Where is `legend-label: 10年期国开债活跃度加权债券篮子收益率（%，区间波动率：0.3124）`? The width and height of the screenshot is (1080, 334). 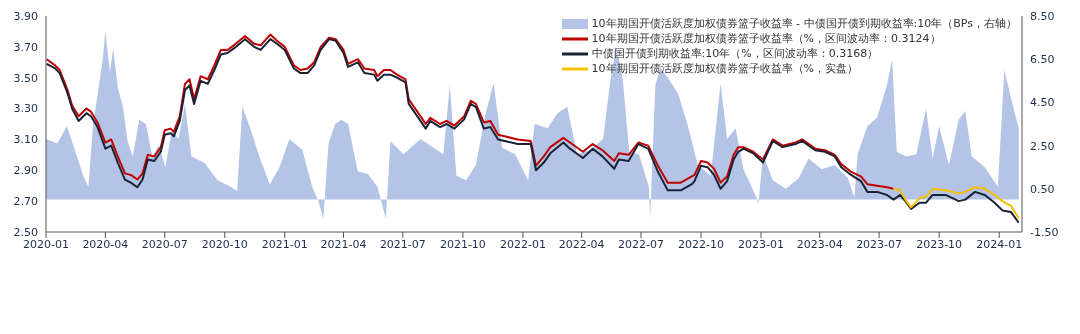 legend-label: 10年期国开债活跃度加权债券篮子收益率（%，区间波动率：0.3124） is located at coordinates (766, 38).